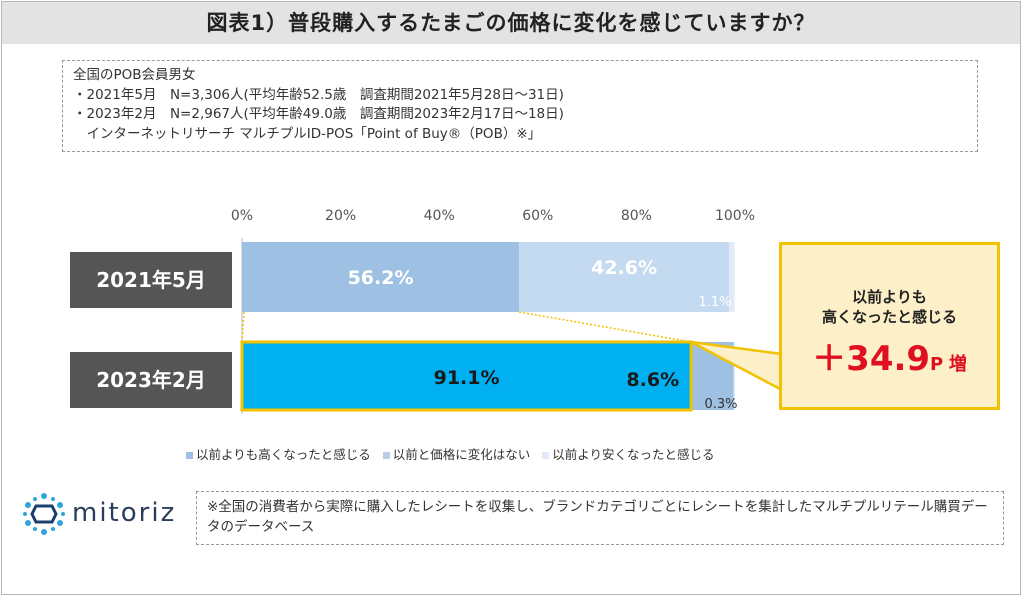  I want to click on legend-label: 以前と価格に変化はない, so click(461, 454).